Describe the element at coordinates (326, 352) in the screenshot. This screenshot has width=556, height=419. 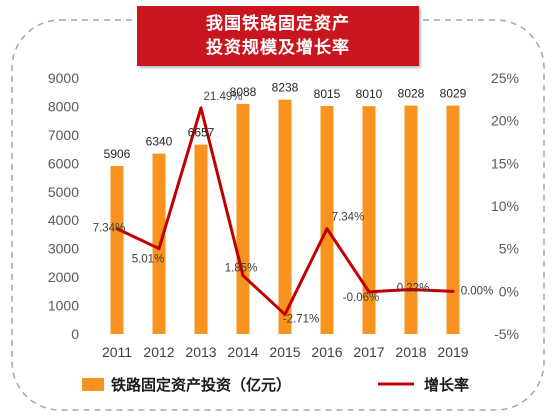
I see `x-tick-label: 2016` at that location.